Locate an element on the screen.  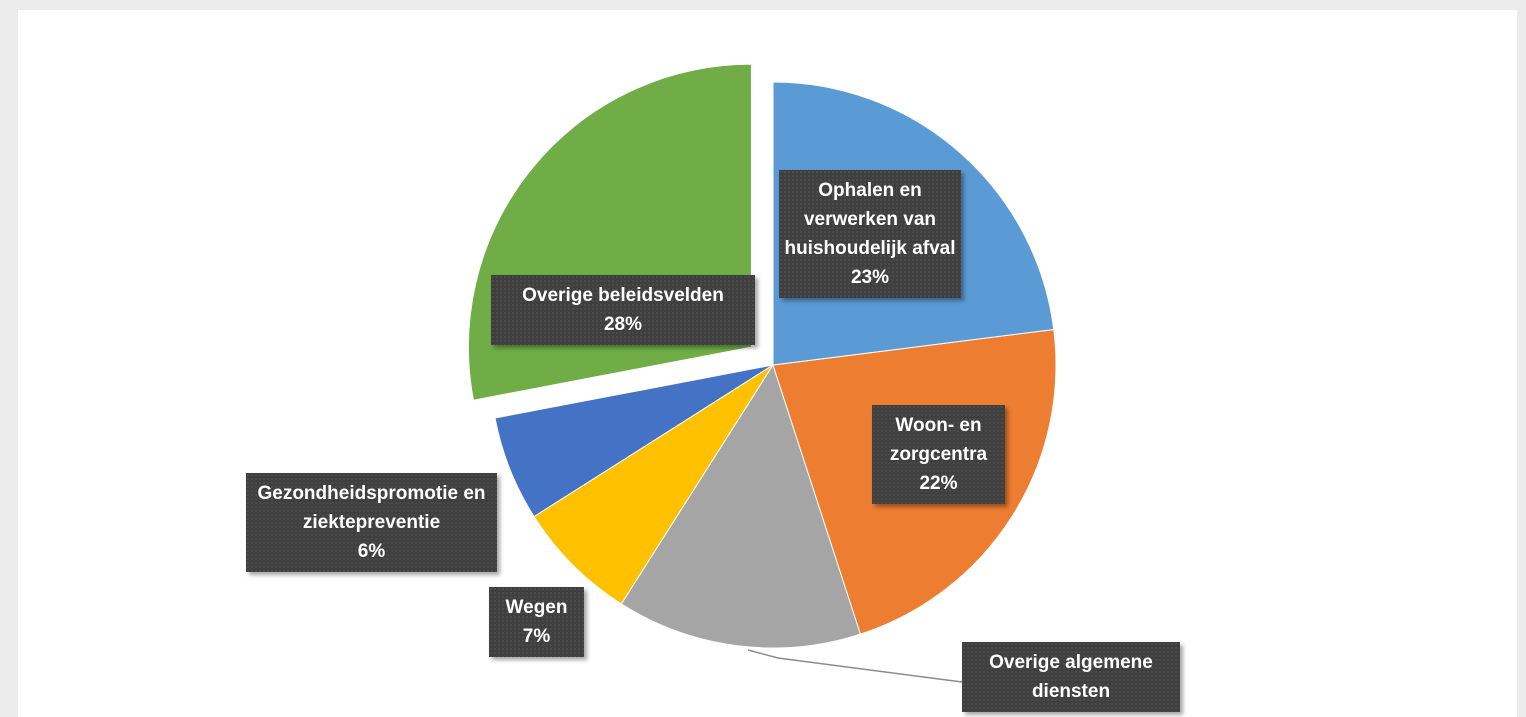
data-label: Overige algemene diensten is located at coordinates (1071, 677).